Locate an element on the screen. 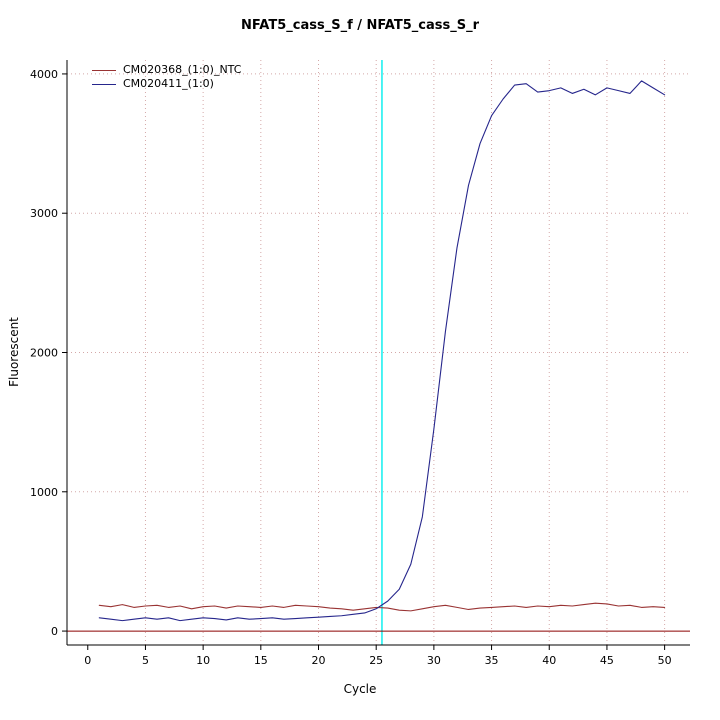  x-tick-label: 30 is located at coordinates (434, 660).